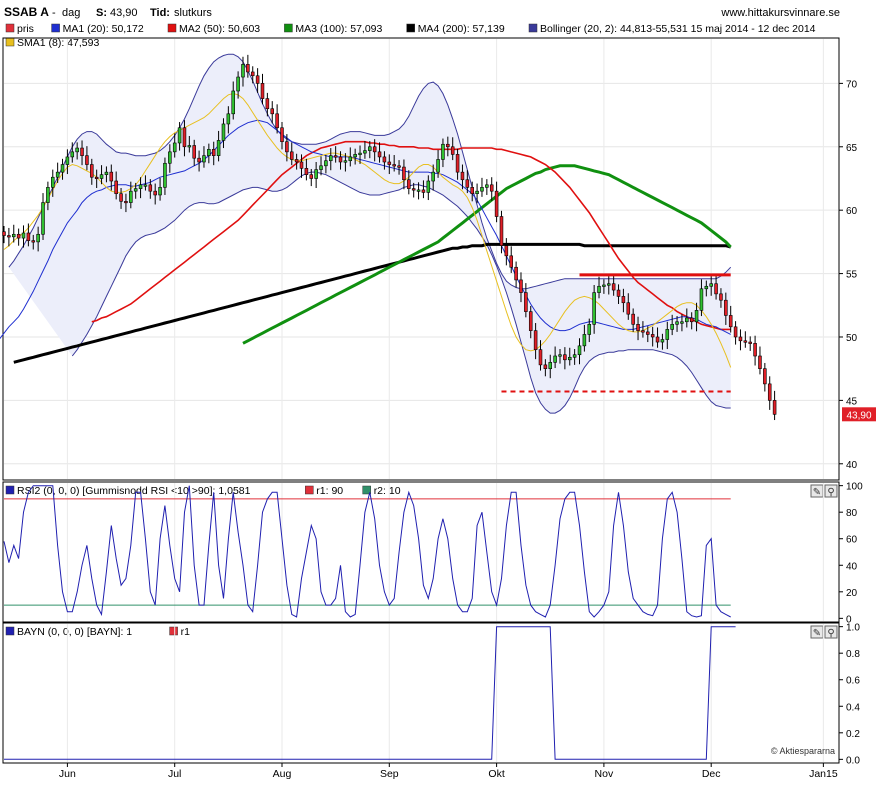 The height and width of the screenshot is (789, 885). I want to click on time-tick-label: Jul, so click(174, 774).